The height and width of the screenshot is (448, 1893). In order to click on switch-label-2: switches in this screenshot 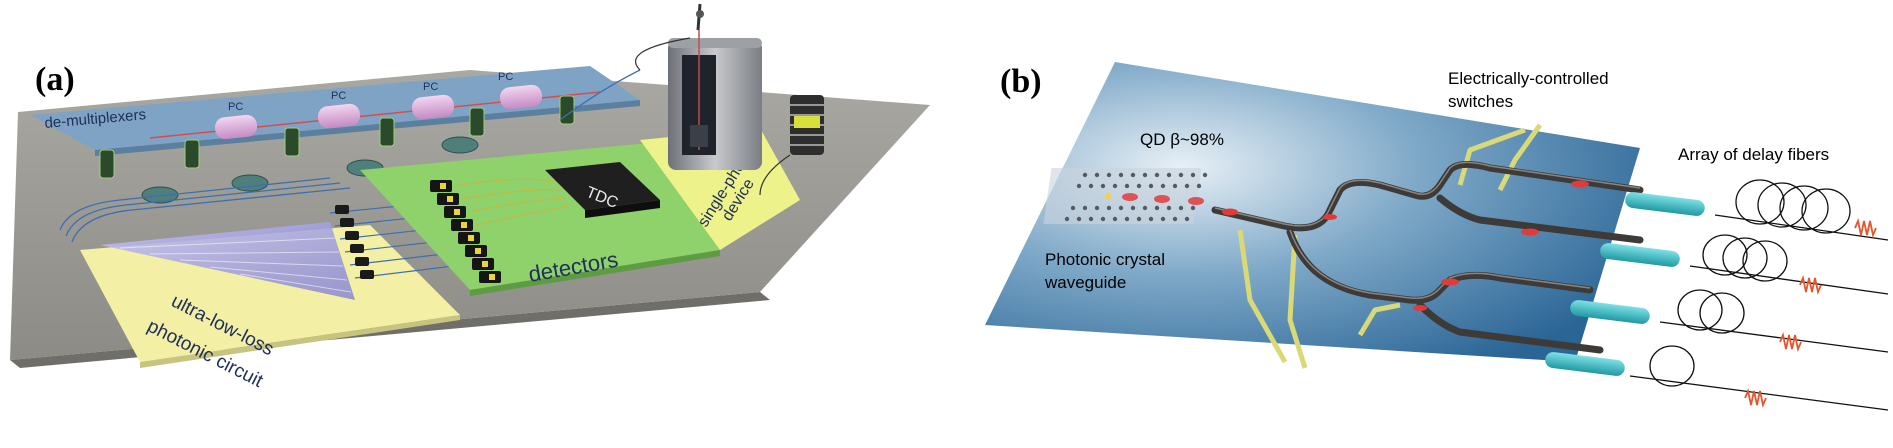, I will do `click(1480, 101)`.